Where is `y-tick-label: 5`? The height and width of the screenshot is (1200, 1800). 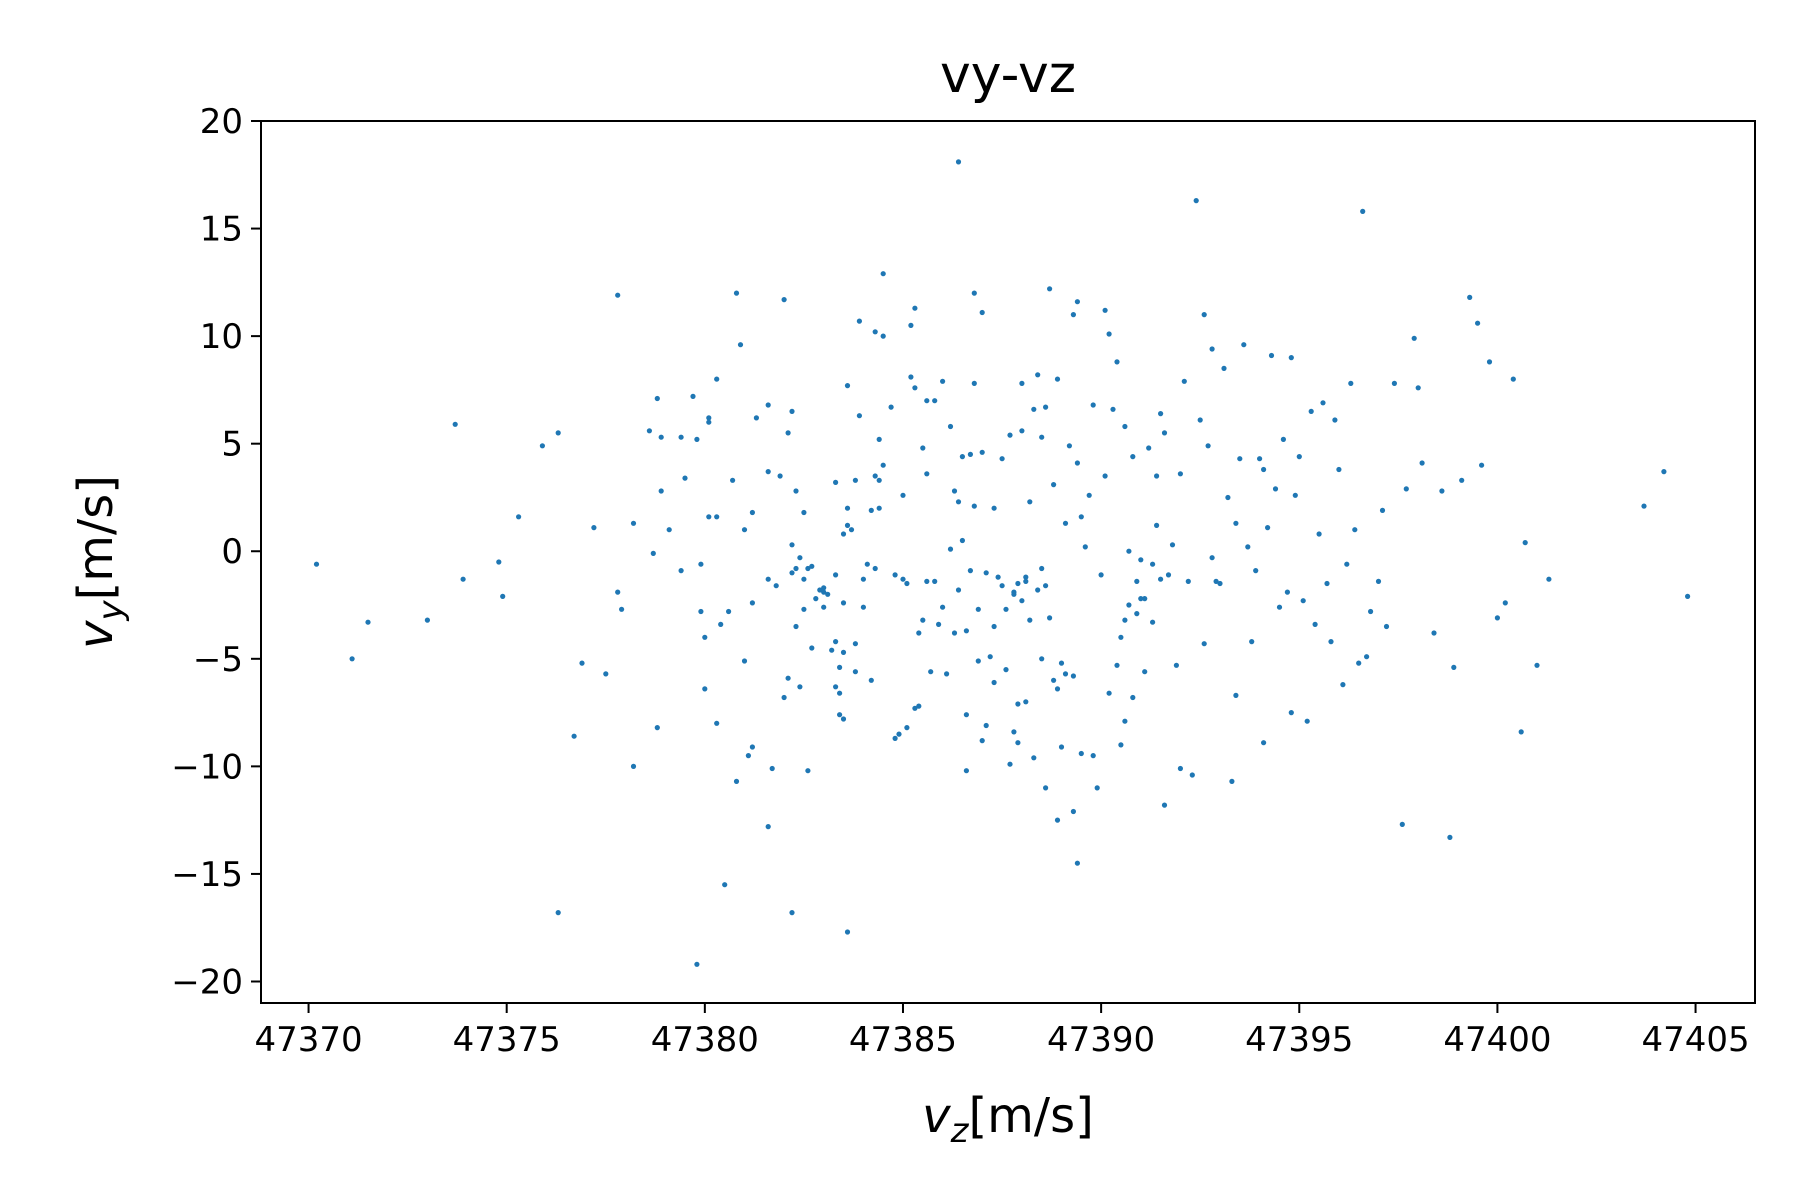 y-tick-label: 5 is located at coordinates (232, 445).